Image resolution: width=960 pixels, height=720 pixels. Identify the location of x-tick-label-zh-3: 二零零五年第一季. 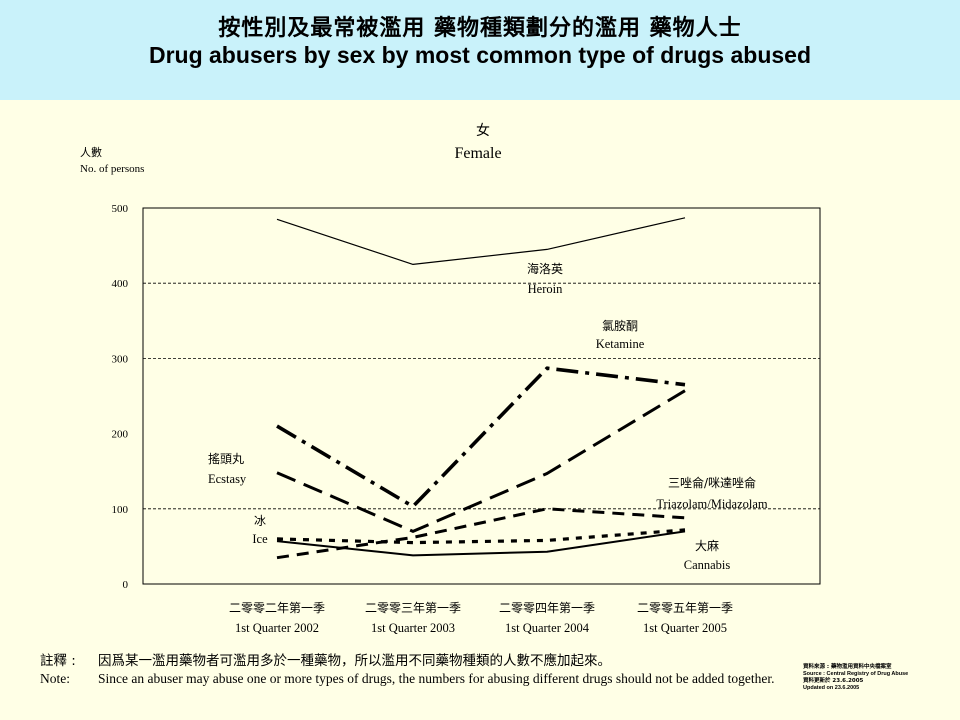
(685, 608).